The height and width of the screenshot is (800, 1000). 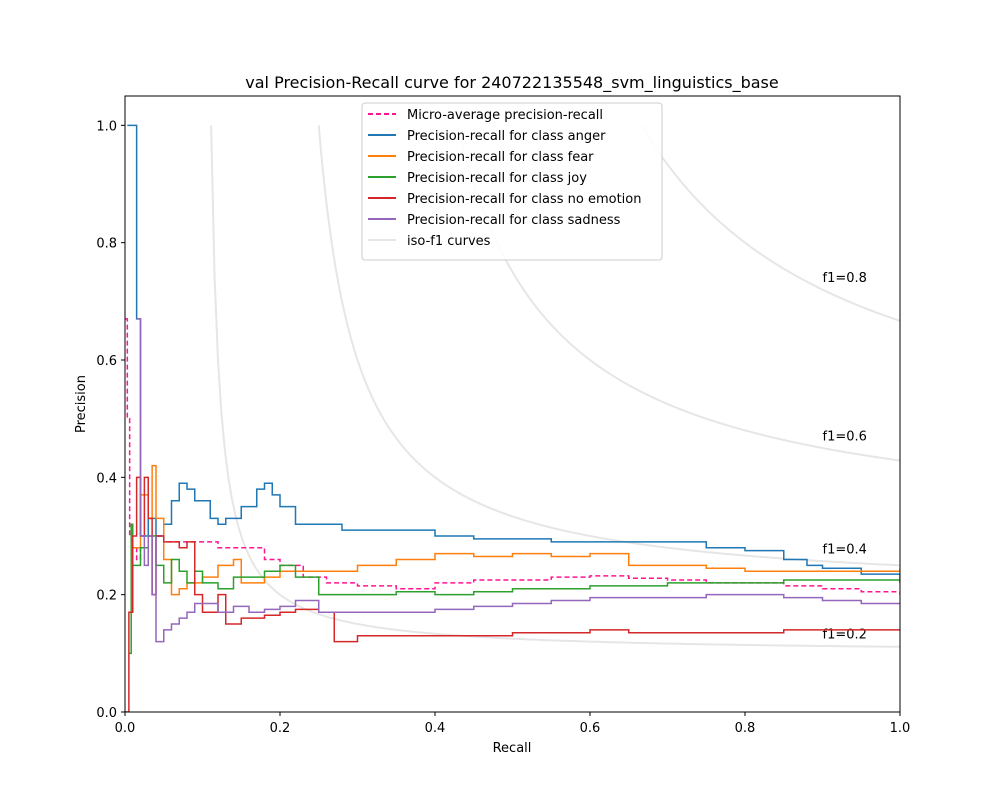 I want to click on x-axis-label: Recall, so click(x=512, y=748).